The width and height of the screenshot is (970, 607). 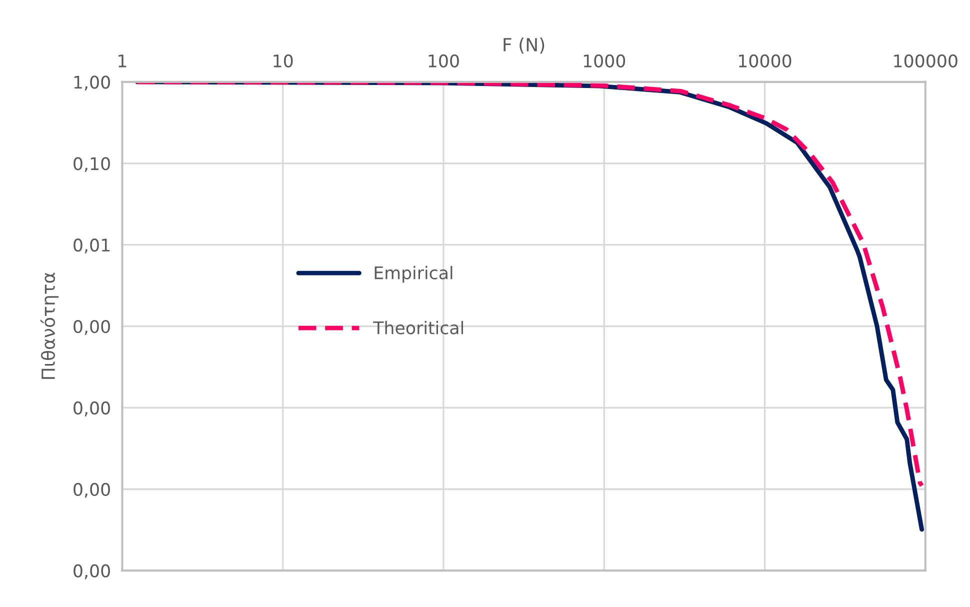 What do you see at coordinates (524, 46) in the screenshot?
I see `x-axis-title: F (N)` at bounding box center [524, 46].